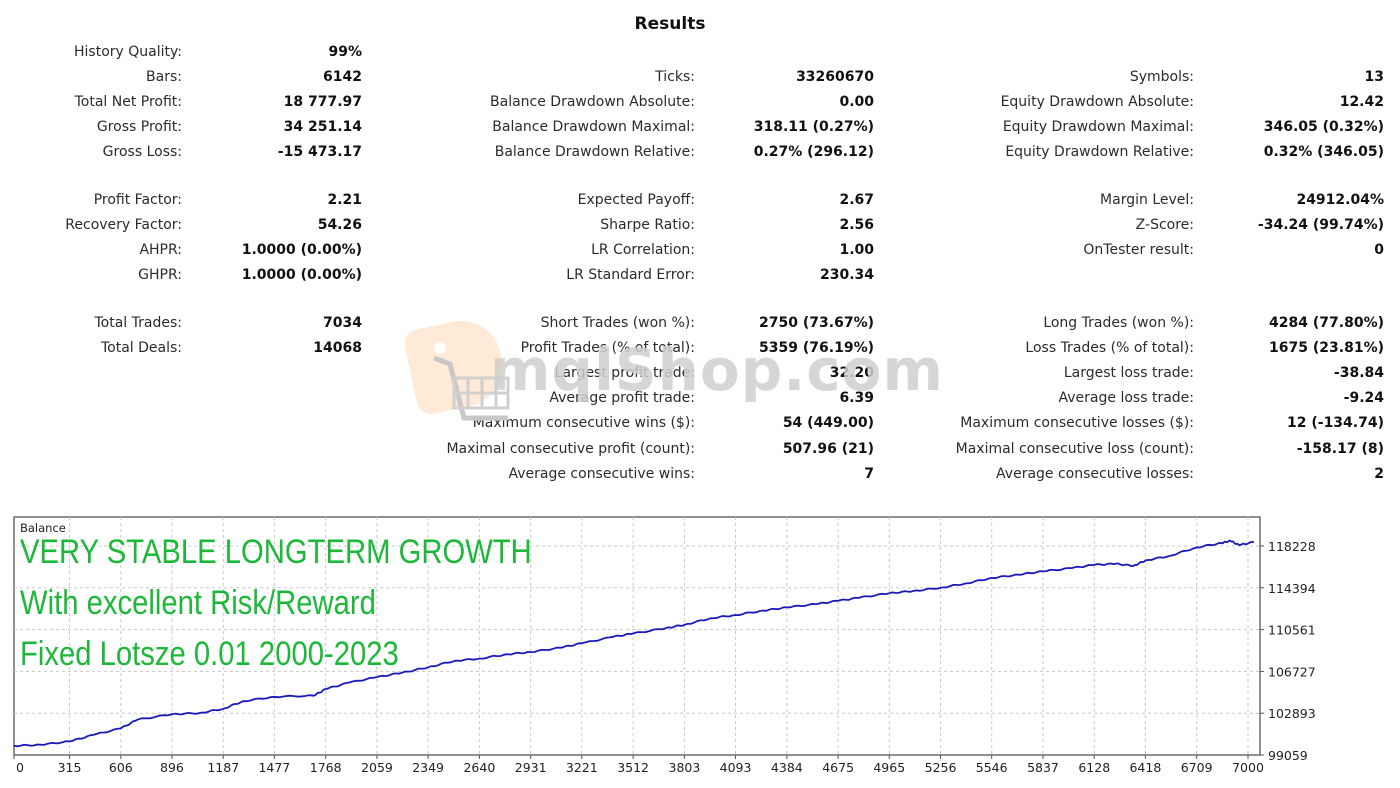 Image resolution: width=1400 pixels, height=788 pixels. I want to click on x-tick-label: 4675, so click(838, 767).